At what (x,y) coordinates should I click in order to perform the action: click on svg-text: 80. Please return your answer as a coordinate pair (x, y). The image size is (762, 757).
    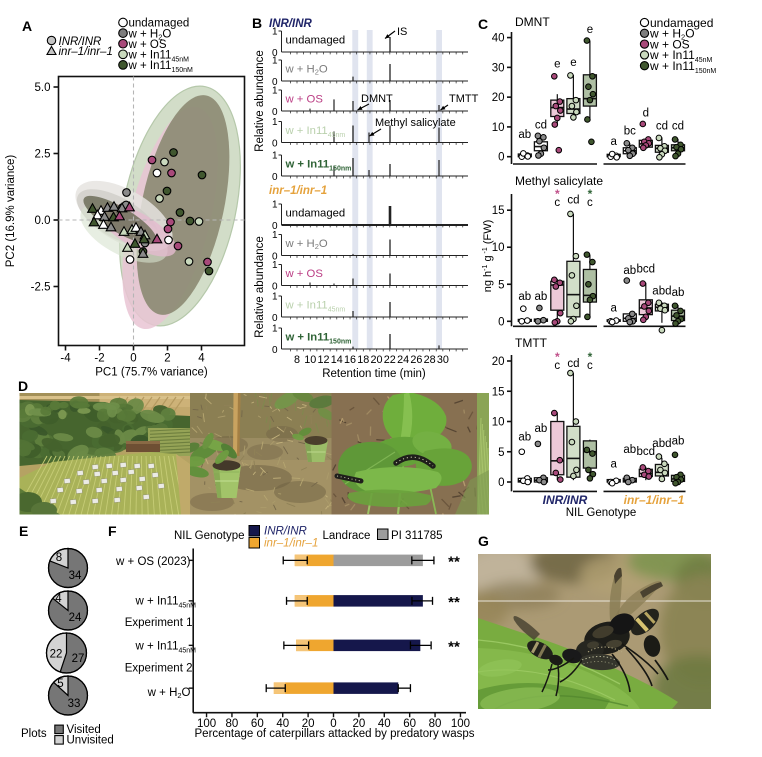
    Looking at the image, I should click on (435, 724).